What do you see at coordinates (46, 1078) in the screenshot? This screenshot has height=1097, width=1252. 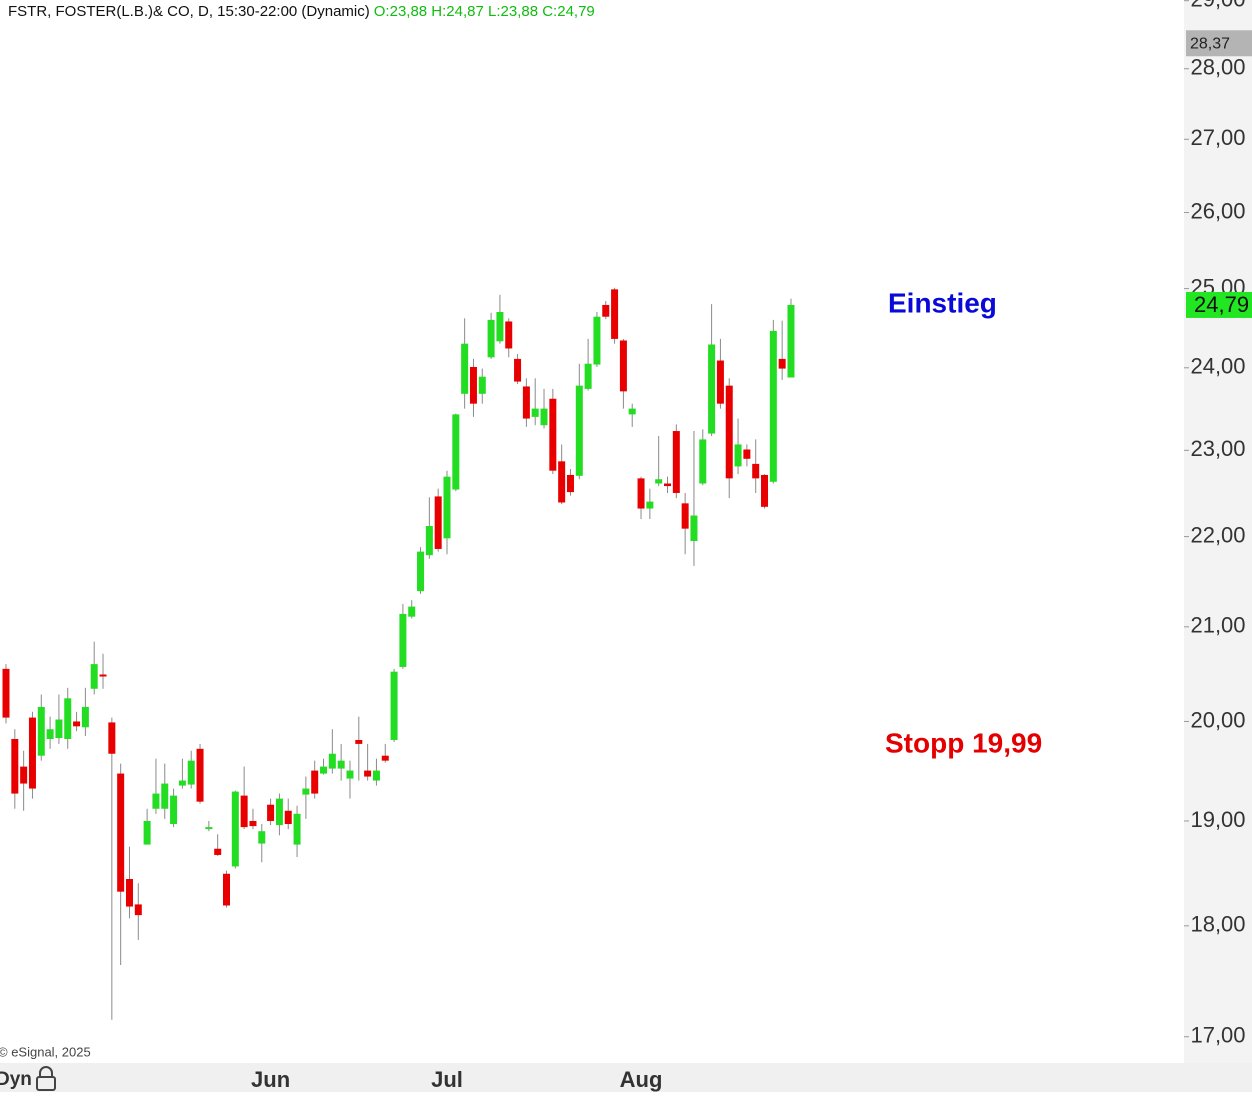 I see `lock-icon` at bounding box center [46, 1078].